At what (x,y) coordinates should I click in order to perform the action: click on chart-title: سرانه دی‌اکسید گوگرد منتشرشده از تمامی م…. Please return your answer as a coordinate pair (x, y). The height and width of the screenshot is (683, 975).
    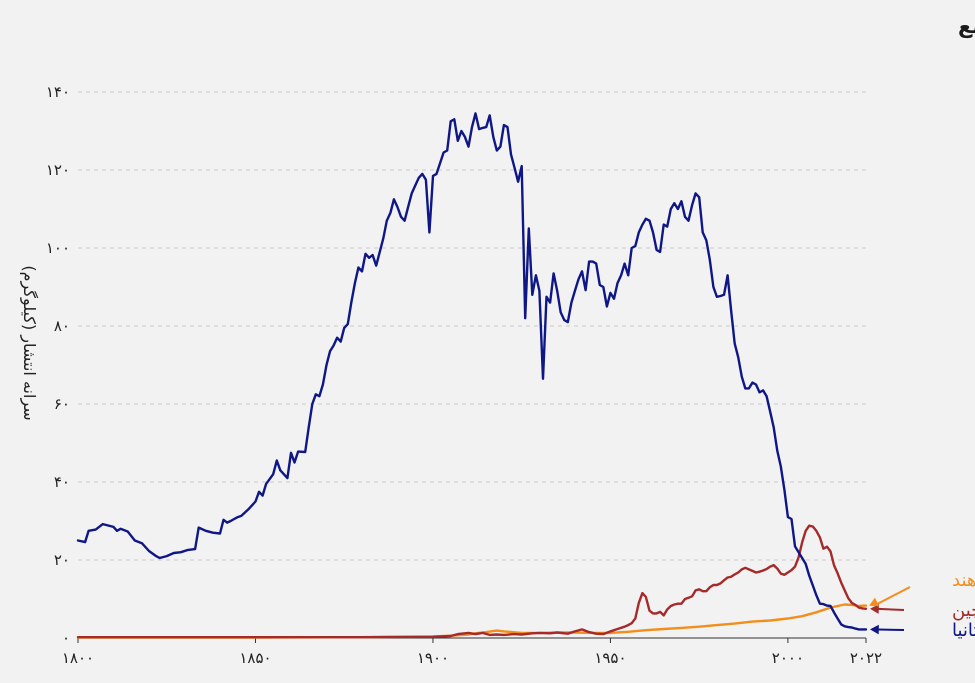
    Looking at the image, I should click on (966, 25).